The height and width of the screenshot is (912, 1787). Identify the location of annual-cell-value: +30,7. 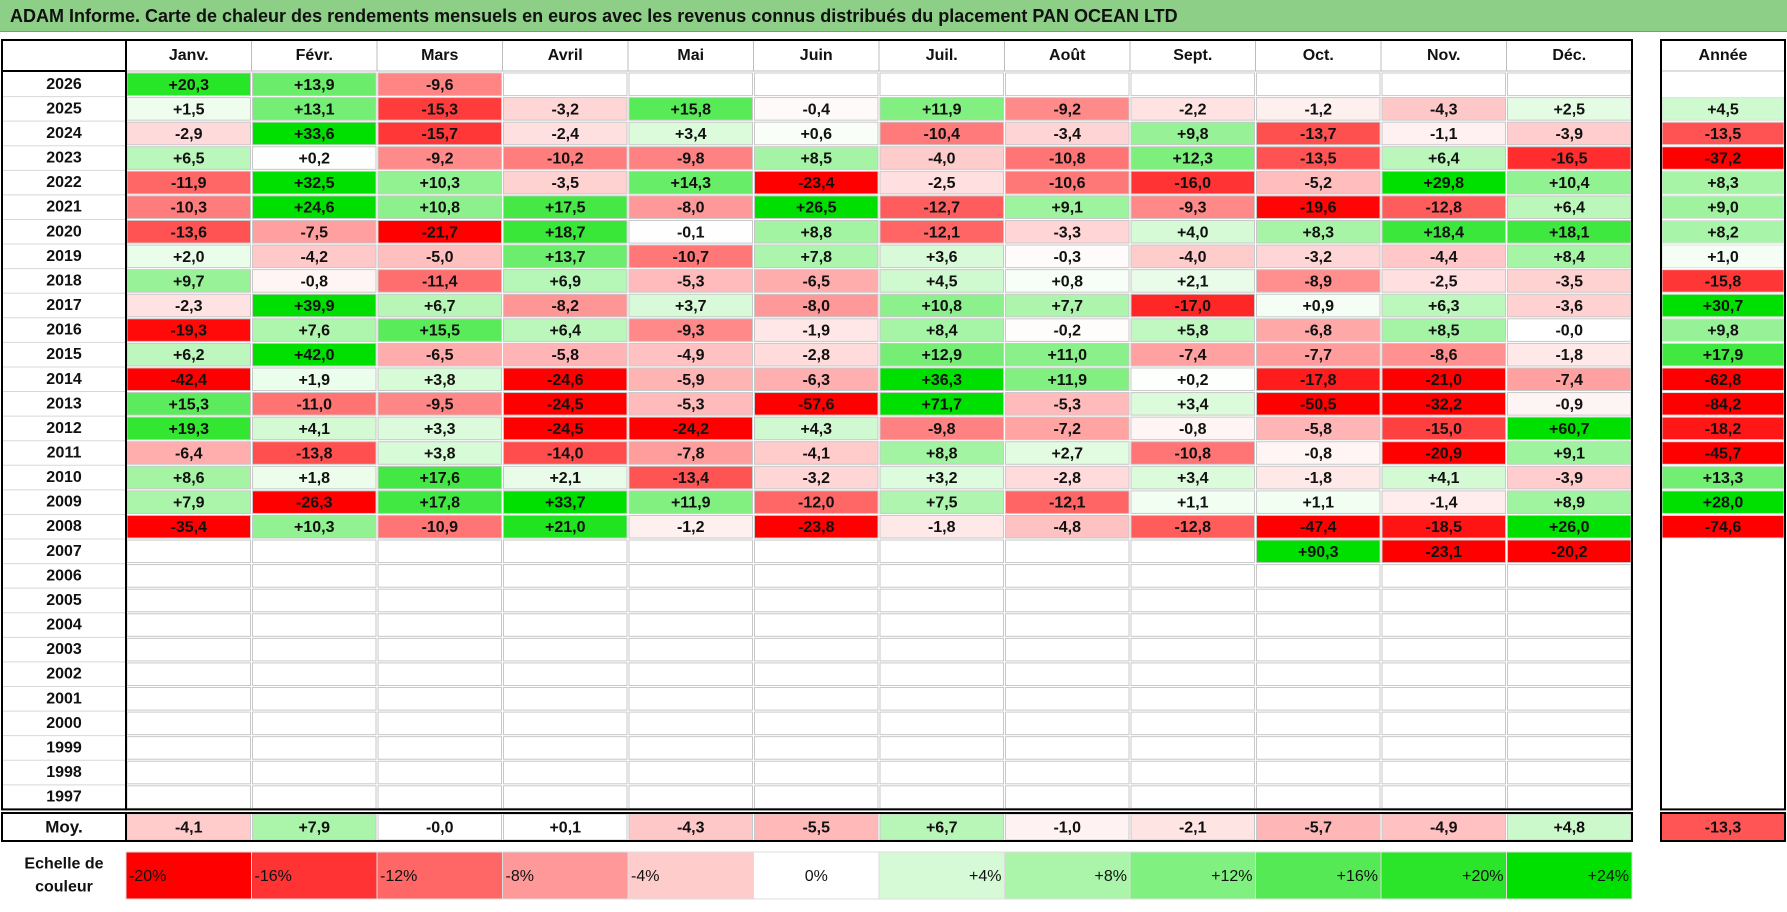
(1723, 306).